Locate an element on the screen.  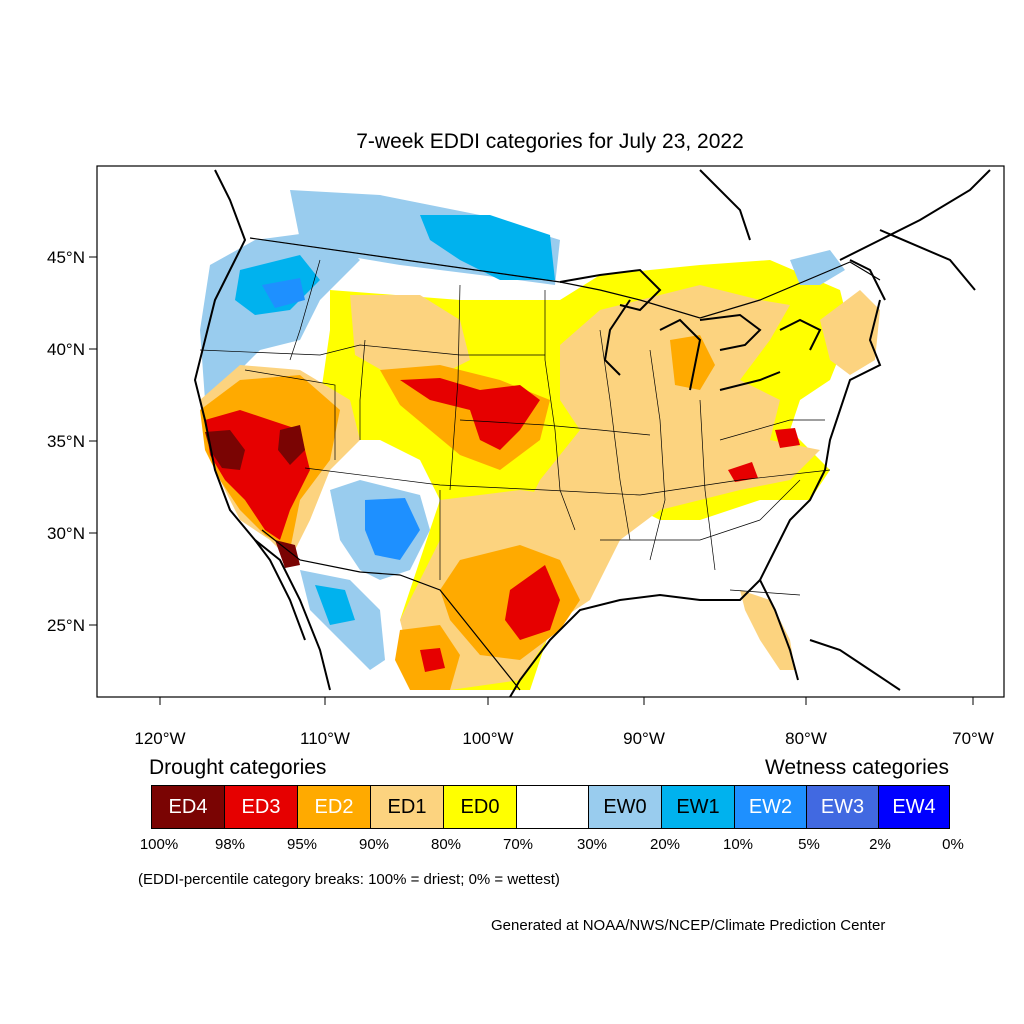
lon-label-100: 100°W is located at coordinates (487, 738).